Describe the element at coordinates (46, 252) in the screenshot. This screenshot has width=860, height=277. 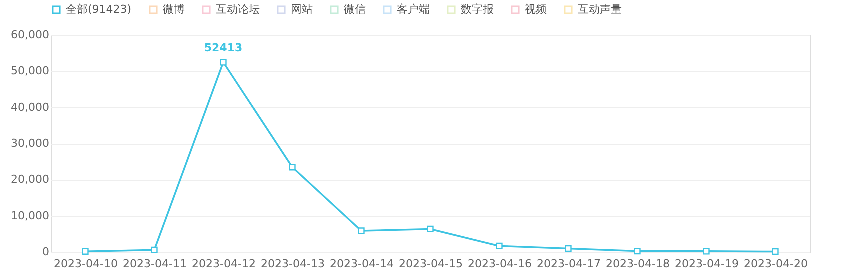
I see `y-tick-label: 0` at that location.